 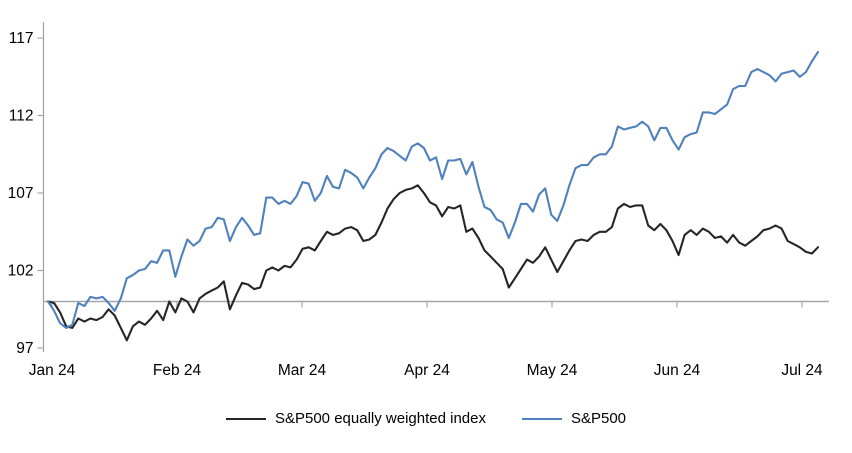 What do you see at coordinates (677, 370) in the screenshot?
I see `x-tick-label: Jun 24` at bounding box center [677, 370].